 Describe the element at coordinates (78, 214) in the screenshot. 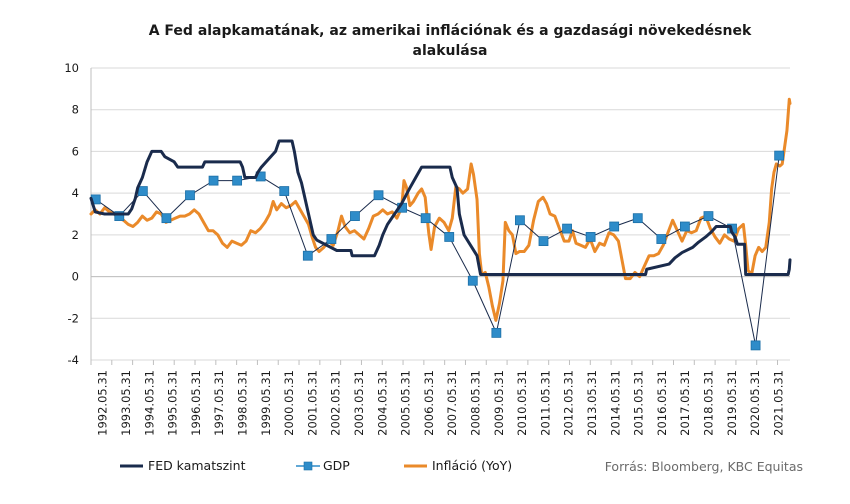

I see `y-axis: -4 -2 0 2 4 6 8 10` at that location.